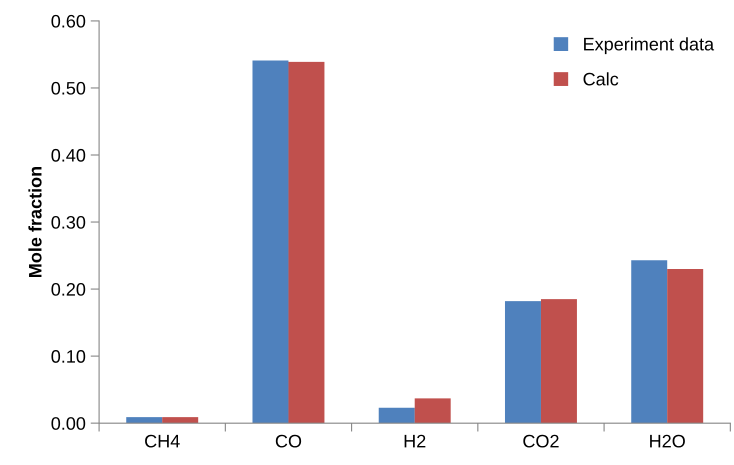 The image size is (734, 465). I want to click on y-tick-label: 0.60, so click(68, 21).